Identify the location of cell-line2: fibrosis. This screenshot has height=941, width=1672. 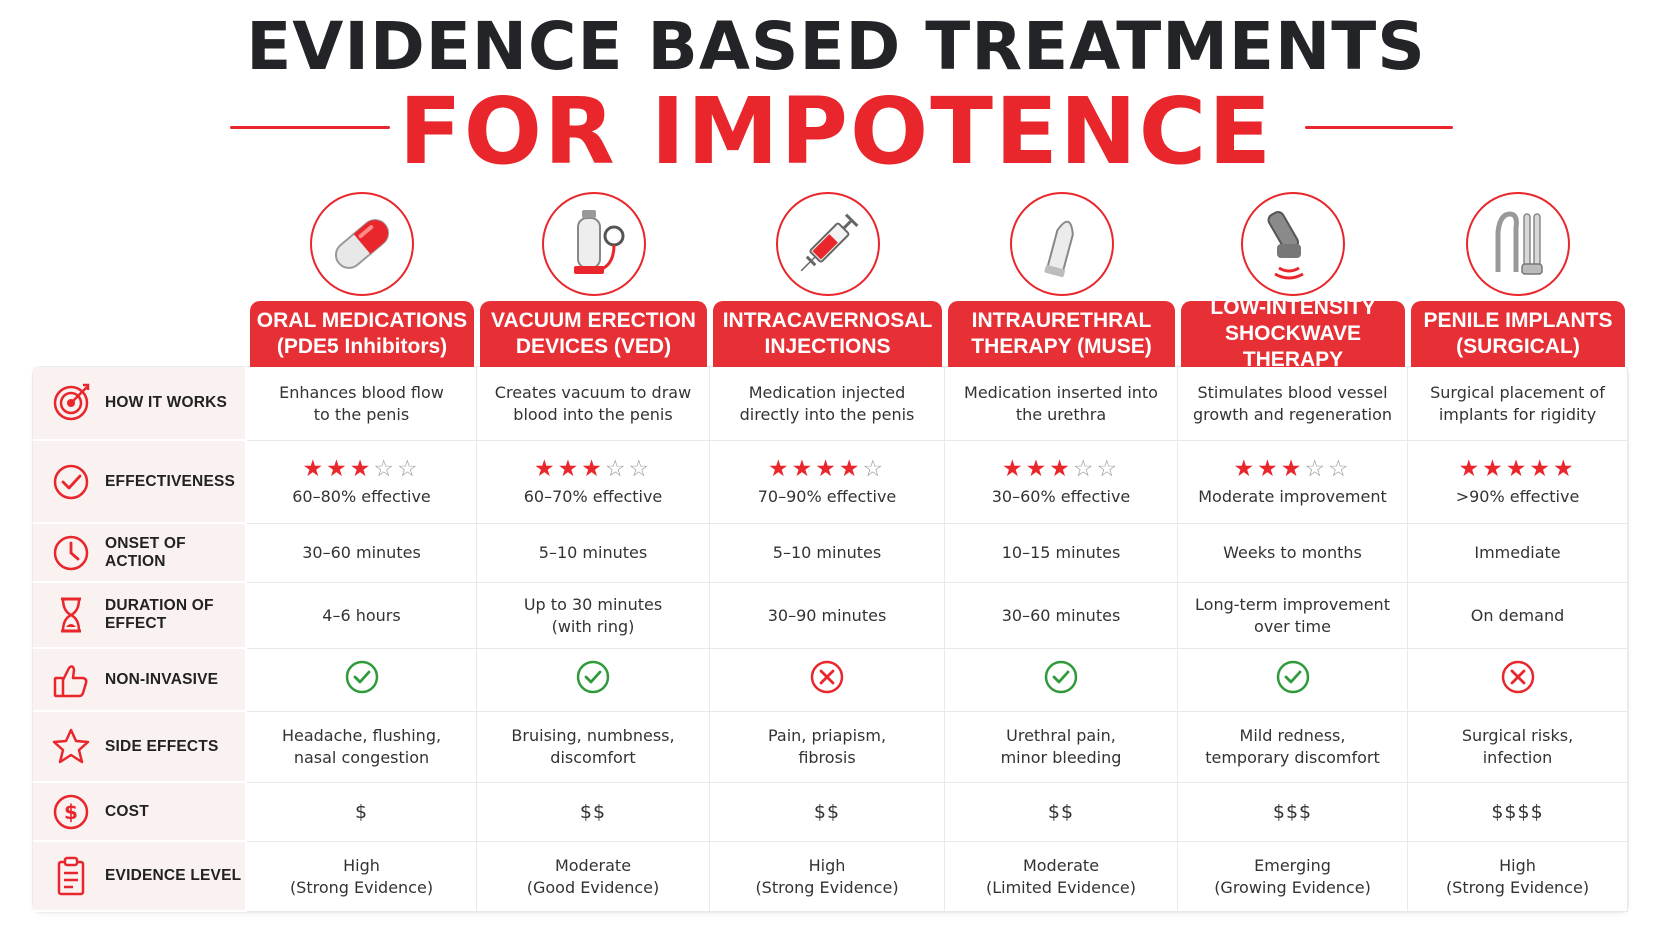
(827, 757).